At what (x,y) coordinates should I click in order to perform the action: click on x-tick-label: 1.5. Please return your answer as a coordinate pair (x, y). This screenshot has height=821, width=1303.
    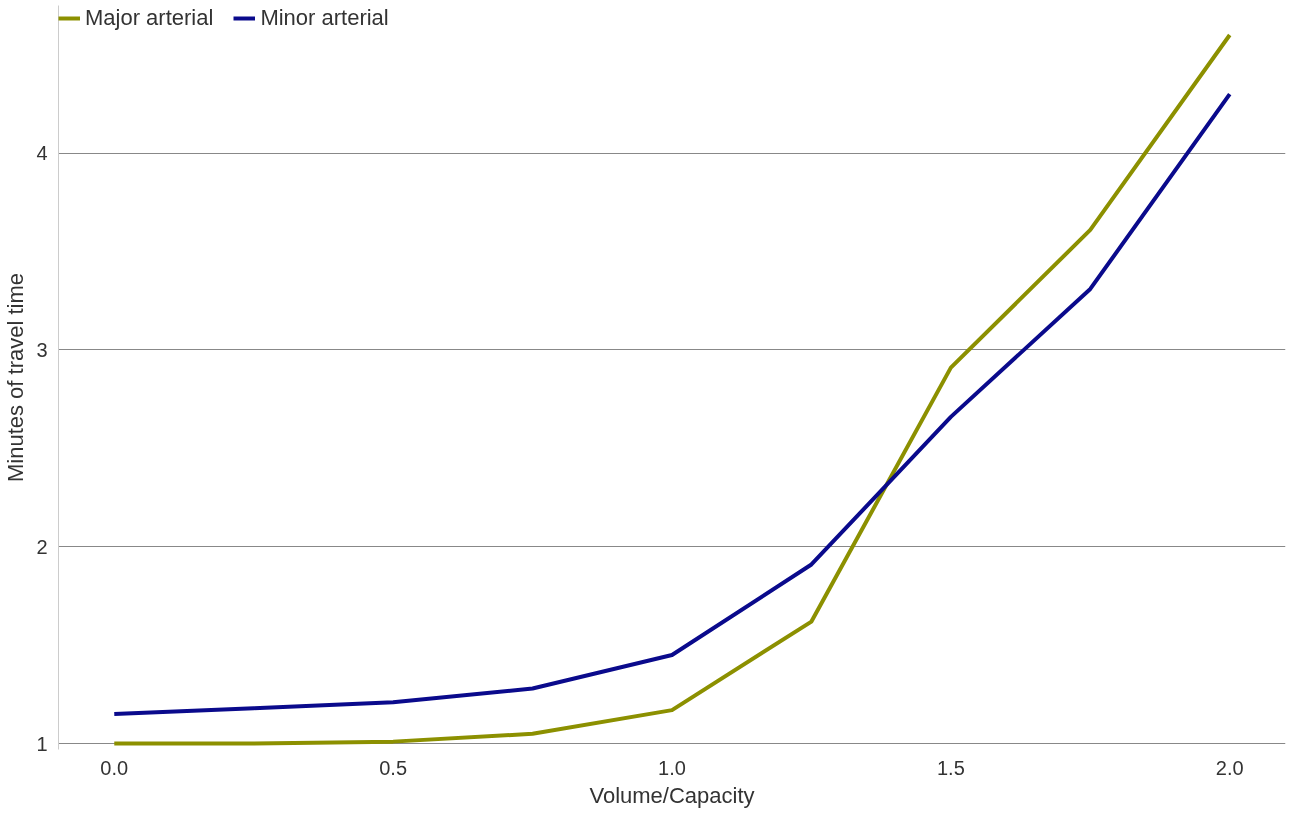
    Looking at the image, I should click on (950, 767).